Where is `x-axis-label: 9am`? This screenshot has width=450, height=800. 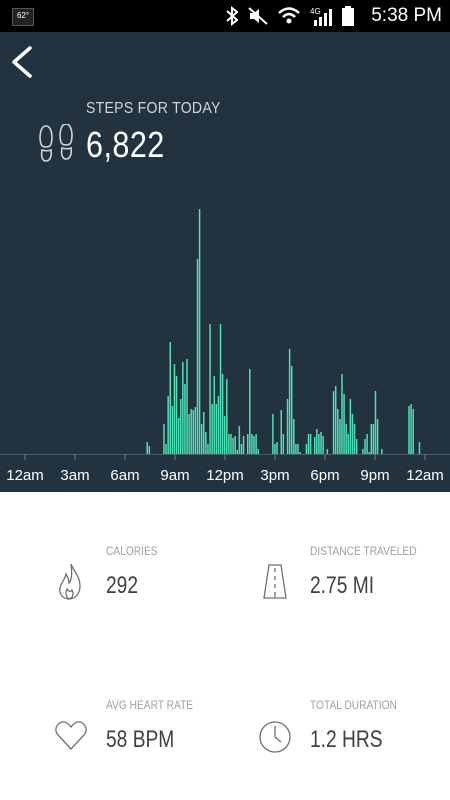
x-axis-label: 9am is located at coordinates (174, 475).